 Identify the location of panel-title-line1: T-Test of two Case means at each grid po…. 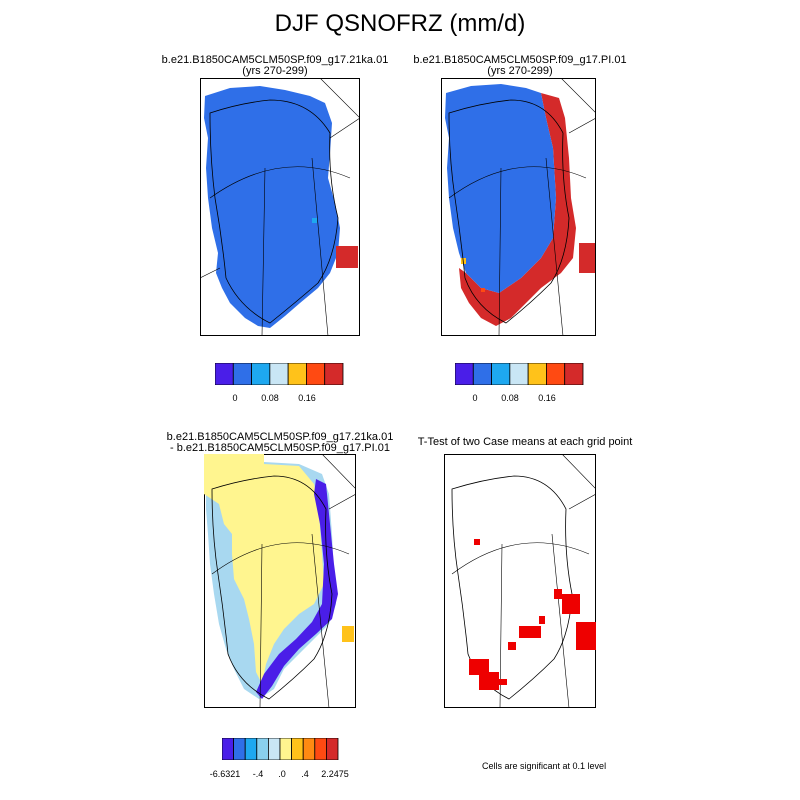
(525, 442).